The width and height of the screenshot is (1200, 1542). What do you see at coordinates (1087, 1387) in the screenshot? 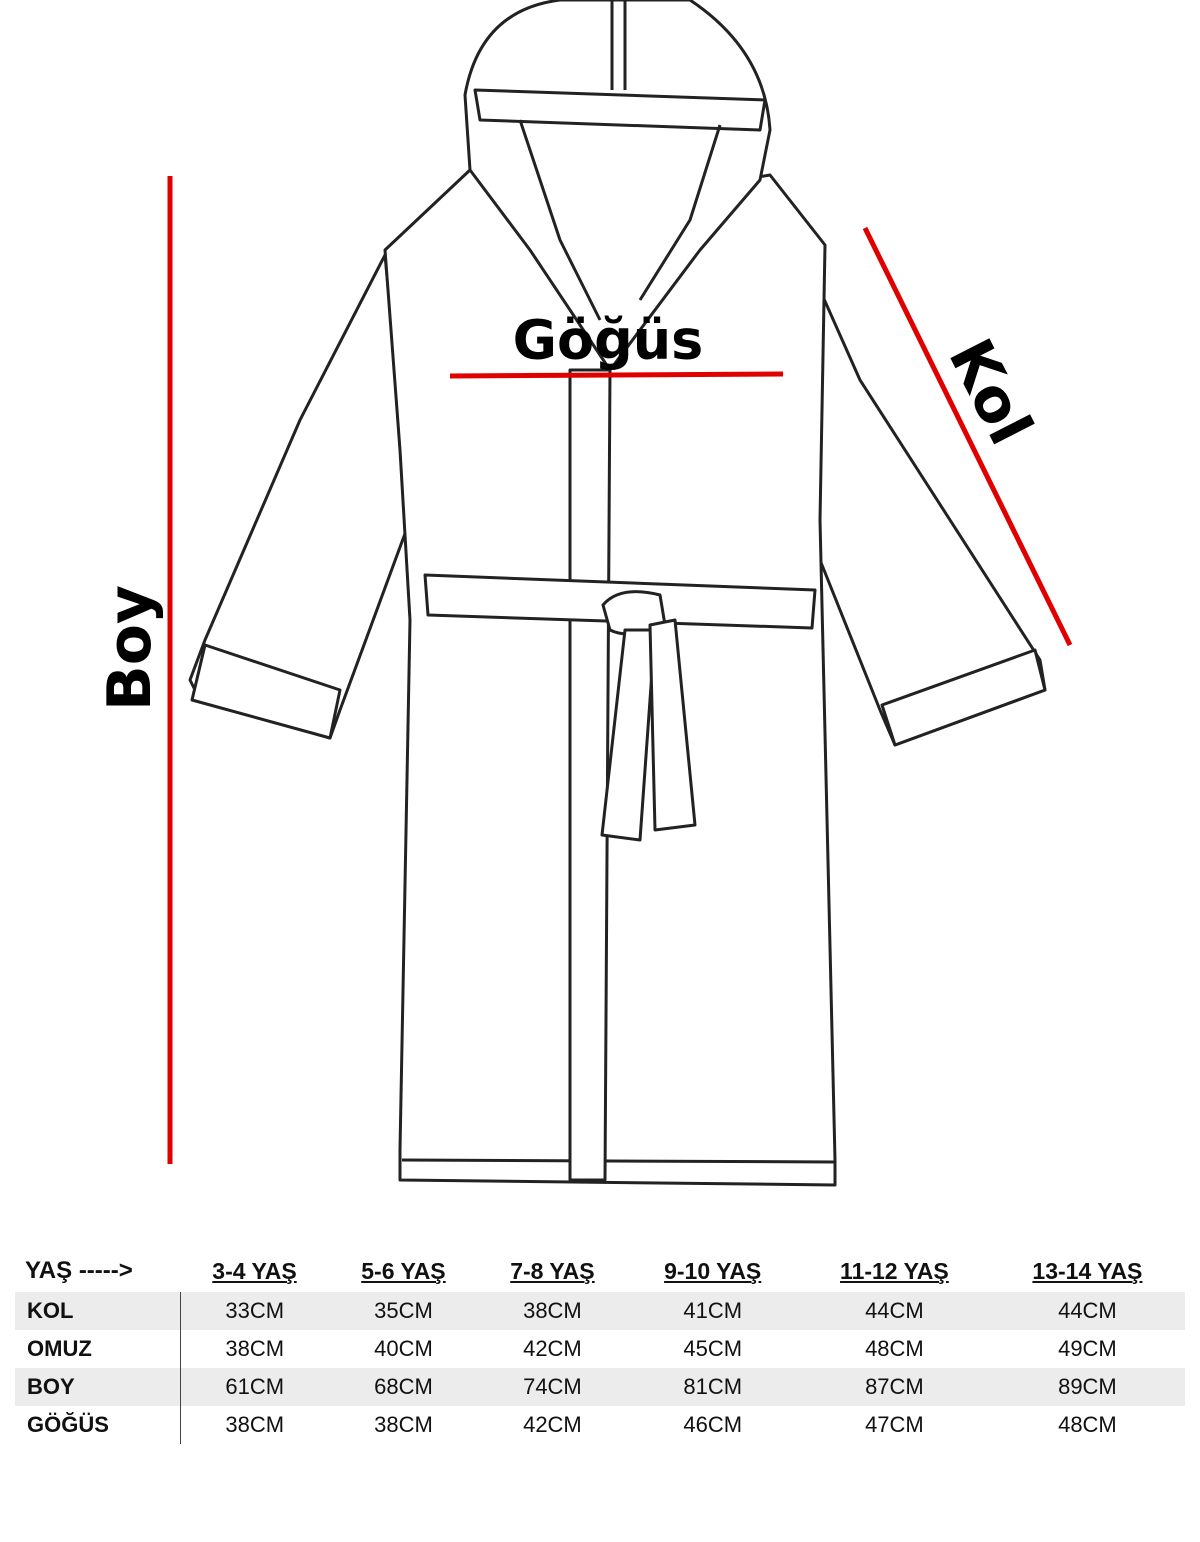
I see `table-cell: 89CM` at bounding box center [1087, 1387].